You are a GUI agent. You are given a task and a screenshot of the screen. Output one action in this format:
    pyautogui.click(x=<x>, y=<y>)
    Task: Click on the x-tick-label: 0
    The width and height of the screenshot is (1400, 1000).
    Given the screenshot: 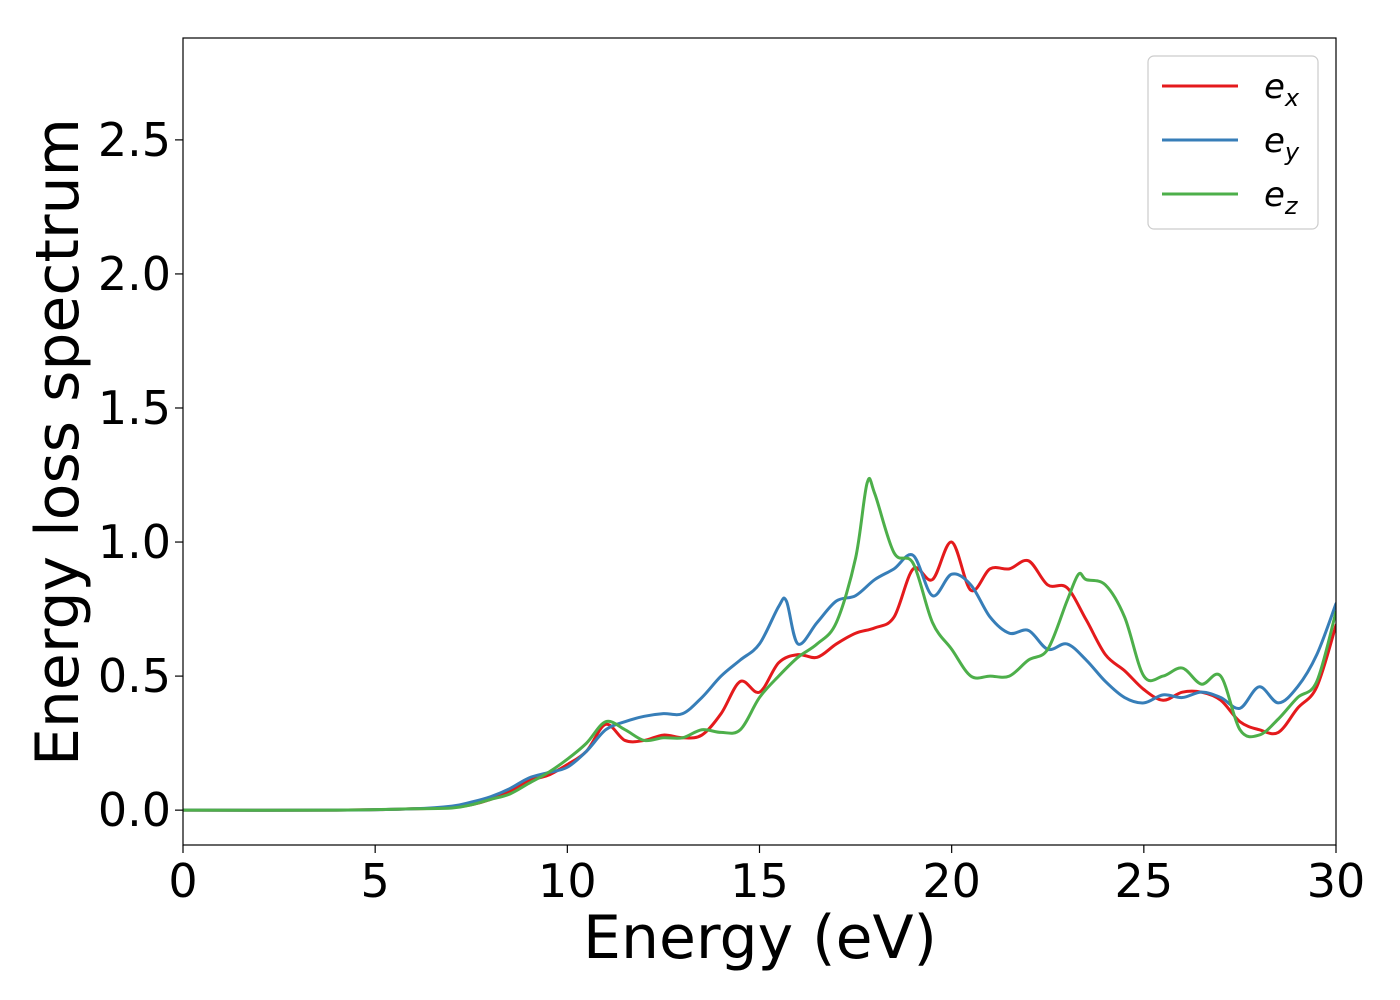 What is the action you would take?
    pyautogui.click(x=182, y=881)
    